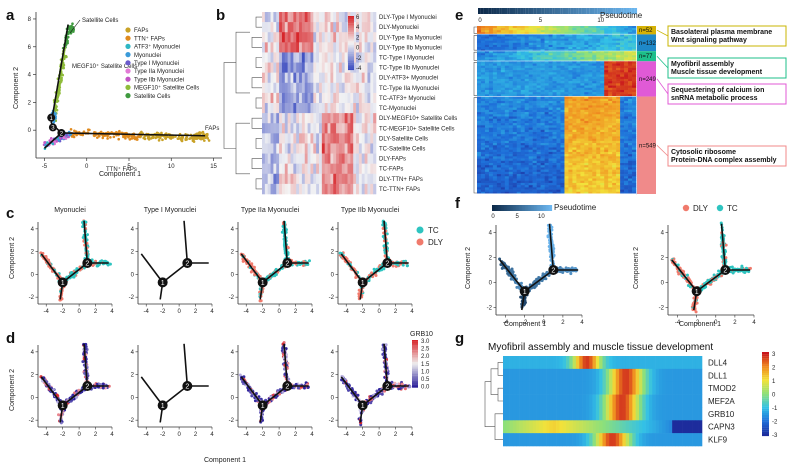 This screenshot has height=473, width=799. What do you see at coordinates (132, 421) in the screenshot?
I see `trajectory-ytick-label: -2` at bounding box center [132, 421].